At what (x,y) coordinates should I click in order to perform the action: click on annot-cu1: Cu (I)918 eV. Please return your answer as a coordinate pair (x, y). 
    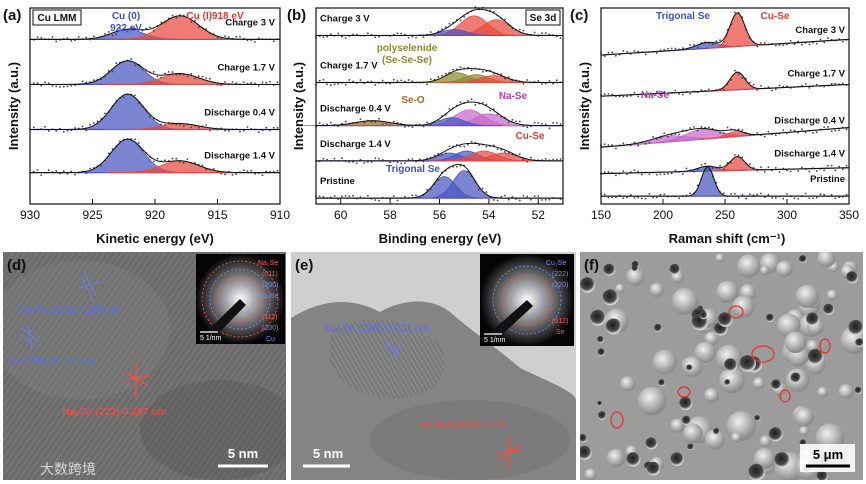
    Looking at the image, I should click on (215, 16).